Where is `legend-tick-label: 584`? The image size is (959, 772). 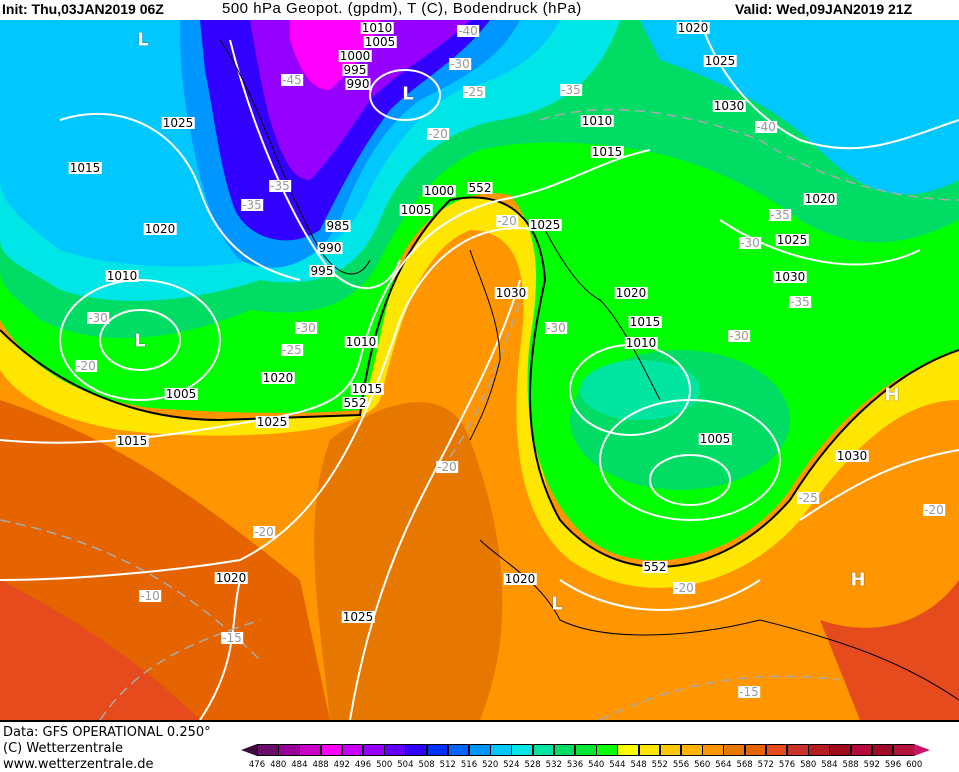
legend-tick-label: 584 is located at coordinates (829, 765).